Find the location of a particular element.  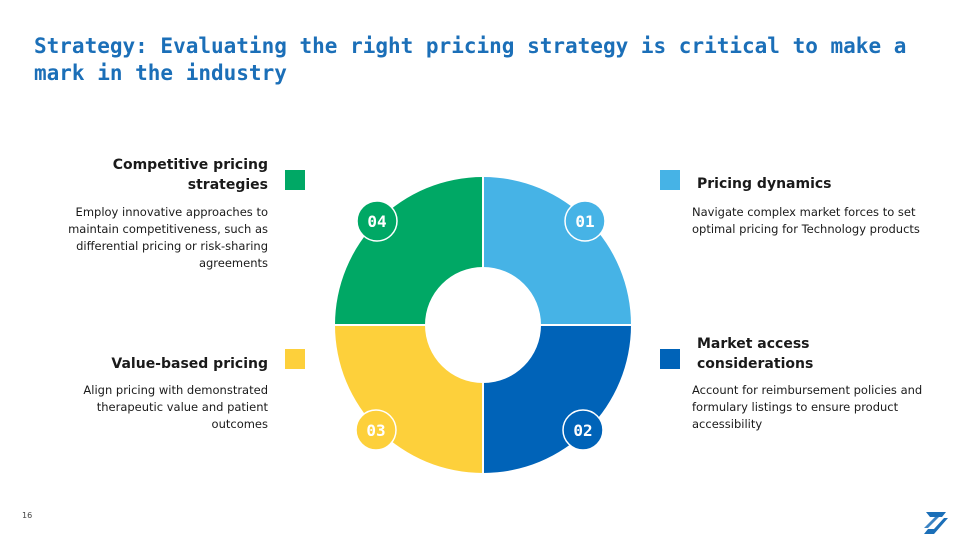

badge-01: 01 is located at coordinates (585, 221).